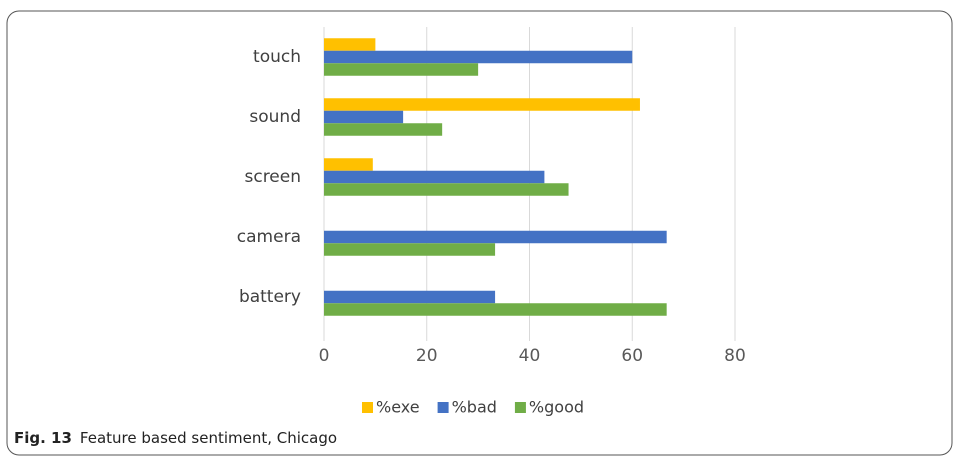 The image size is (957, 464). I want to click on y-tick-label: battery, so click(270, 297).